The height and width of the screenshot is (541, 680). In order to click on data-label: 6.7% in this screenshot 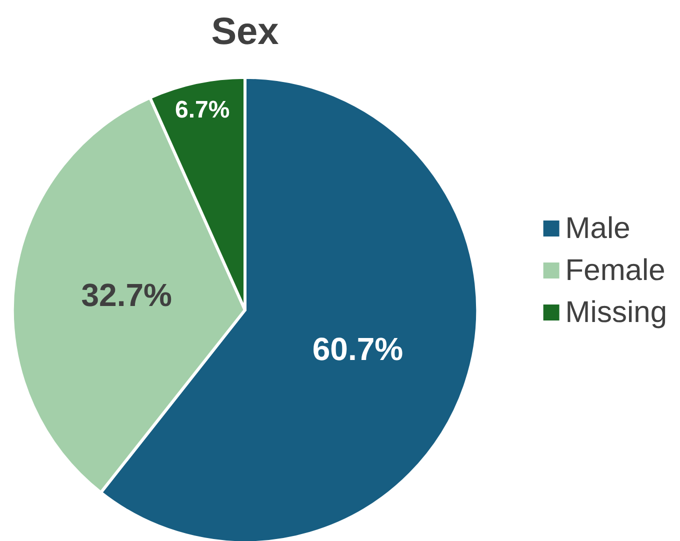, I will do `click(202, 110)`.